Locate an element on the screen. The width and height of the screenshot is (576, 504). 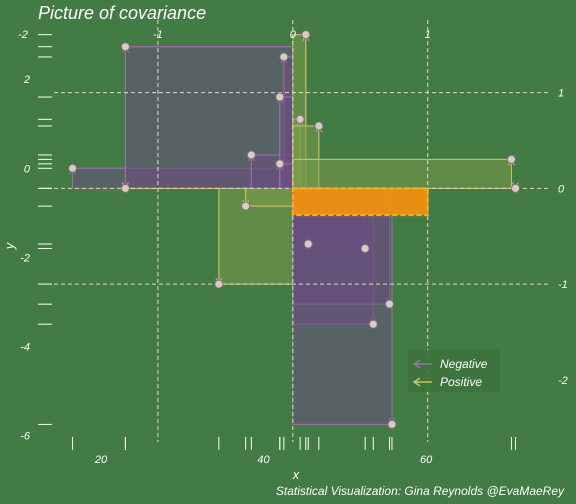
legend-label-positive: Positive is located at coordinates (461, 382).